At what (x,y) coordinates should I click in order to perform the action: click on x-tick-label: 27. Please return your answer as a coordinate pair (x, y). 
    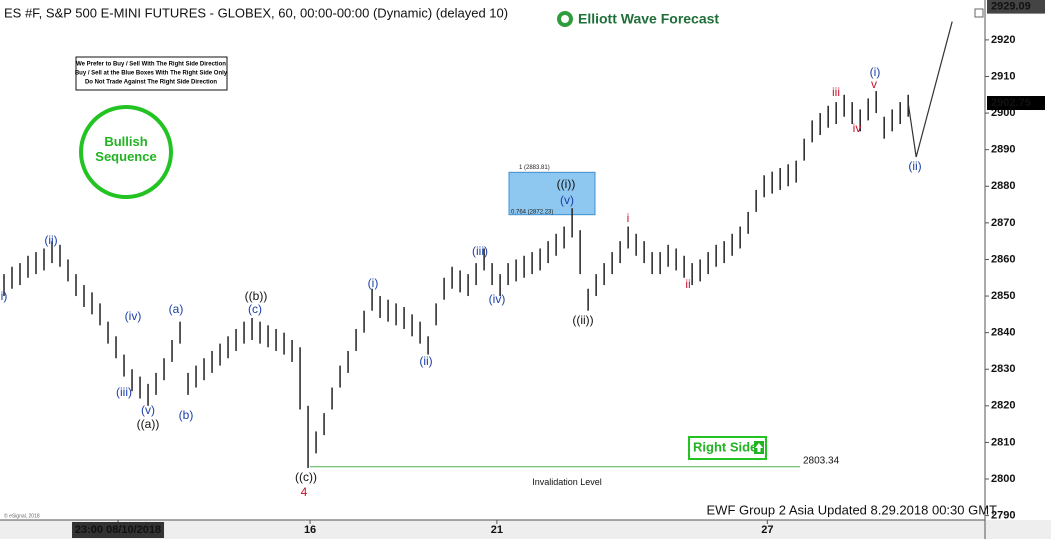
    Looking at the image, I should click on (767, 530).